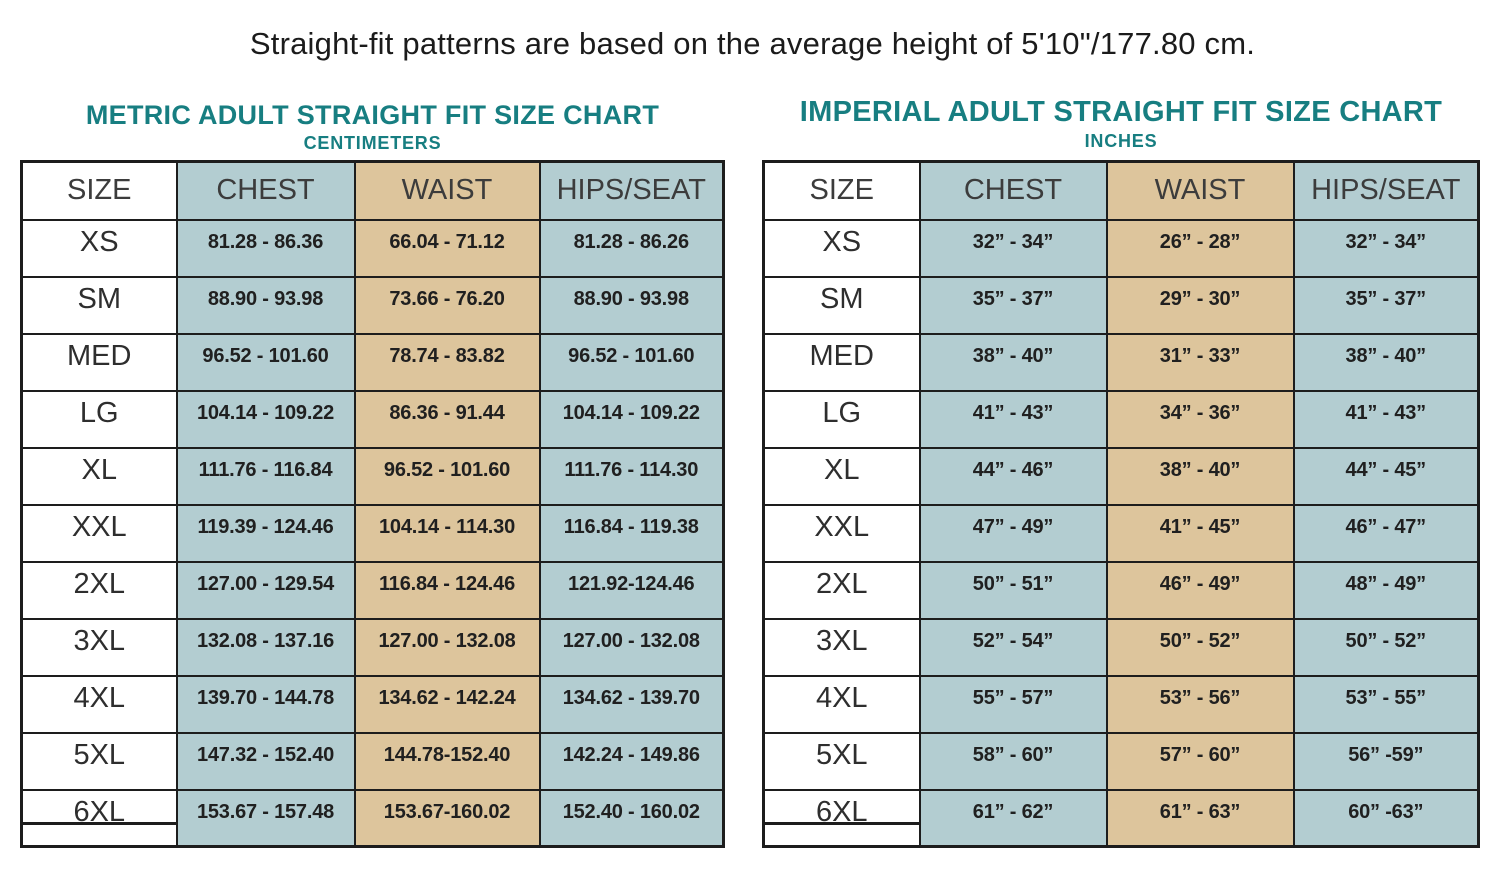  I want to click on hips-seat-value-cell: 60” -63”, so click(1386, 818).